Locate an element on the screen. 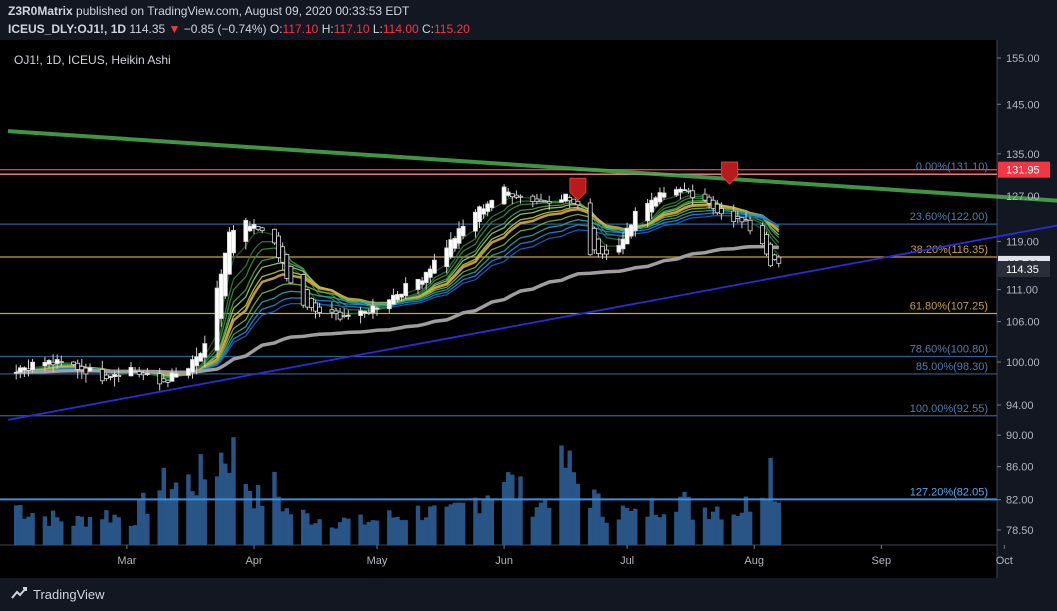  symbol-label: ICEUS_DLY:OJ1!, 1D is located at coordinates (67, 29).